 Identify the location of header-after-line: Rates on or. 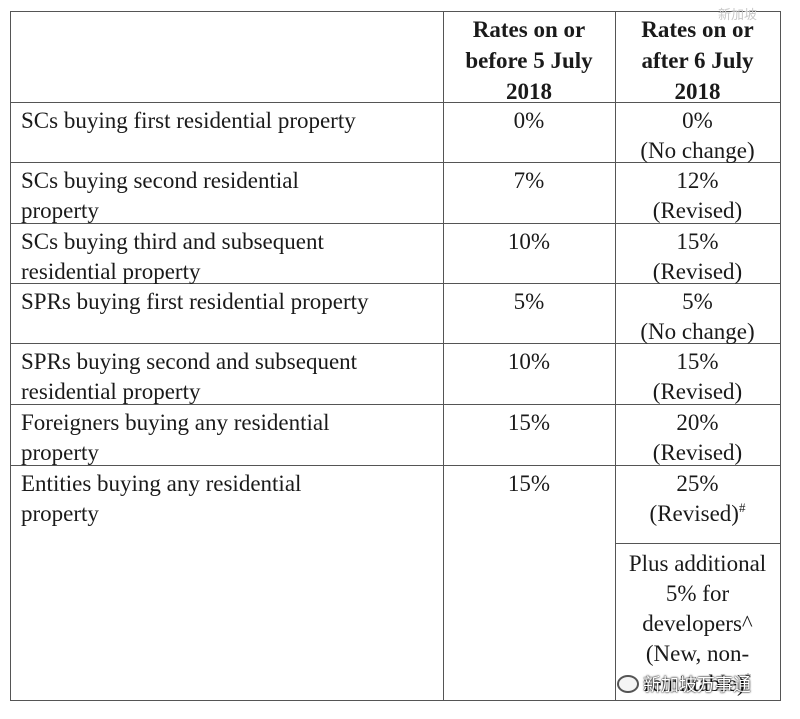
(697, 29).